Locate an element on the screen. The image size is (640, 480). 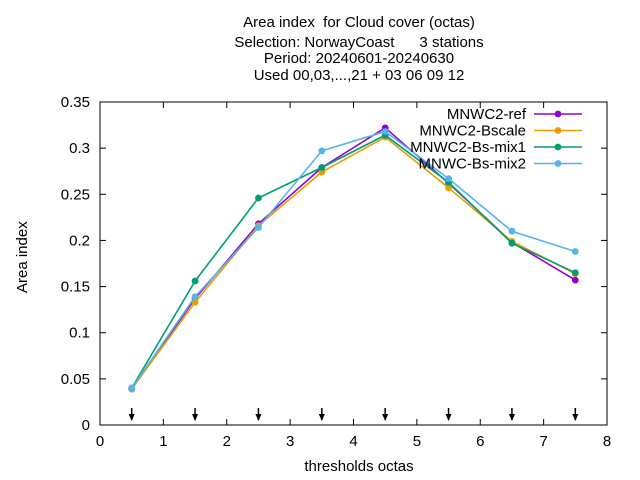
x-tick-label: 2 is located at coordinates (227, 441).